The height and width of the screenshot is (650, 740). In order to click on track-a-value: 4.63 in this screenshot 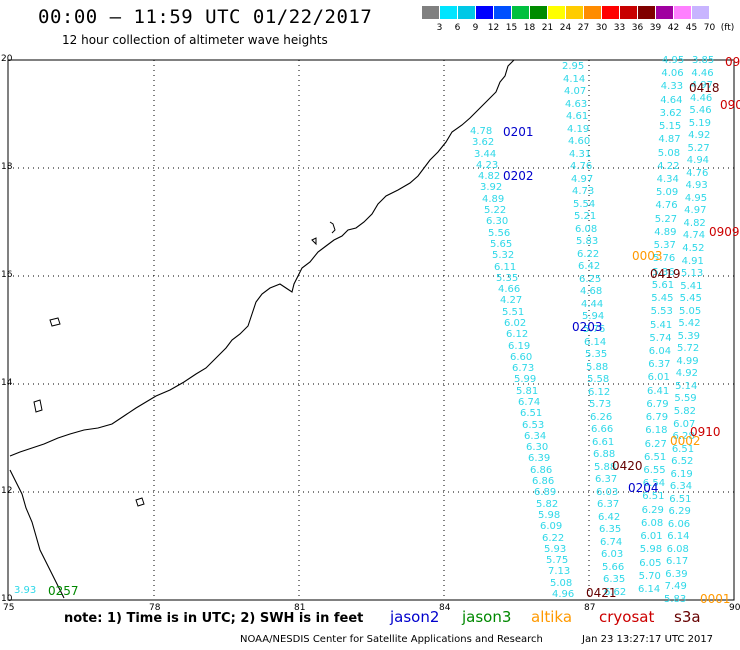, I will do `click(576, 104)`.